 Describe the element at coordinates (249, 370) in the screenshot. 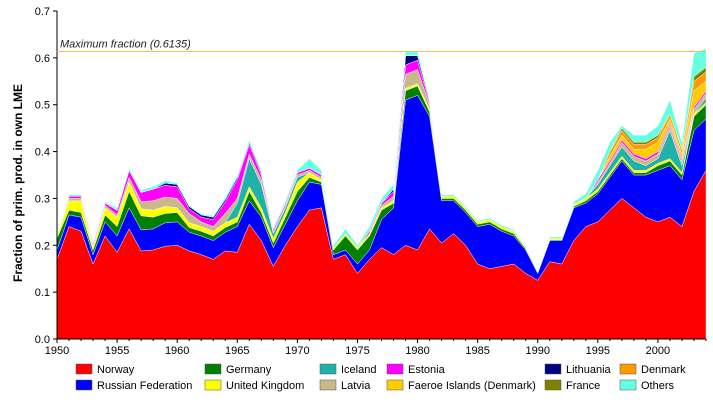

I see `legend-label: Germany` at that location.